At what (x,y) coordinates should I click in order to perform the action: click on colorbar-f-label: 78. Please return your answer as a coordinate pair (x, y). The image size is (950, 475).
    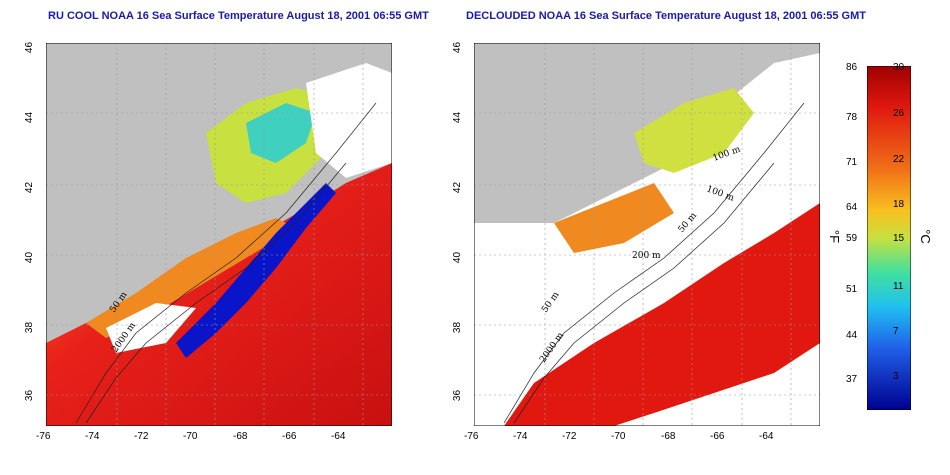
    Looking at the image, I should click on (852, 117).